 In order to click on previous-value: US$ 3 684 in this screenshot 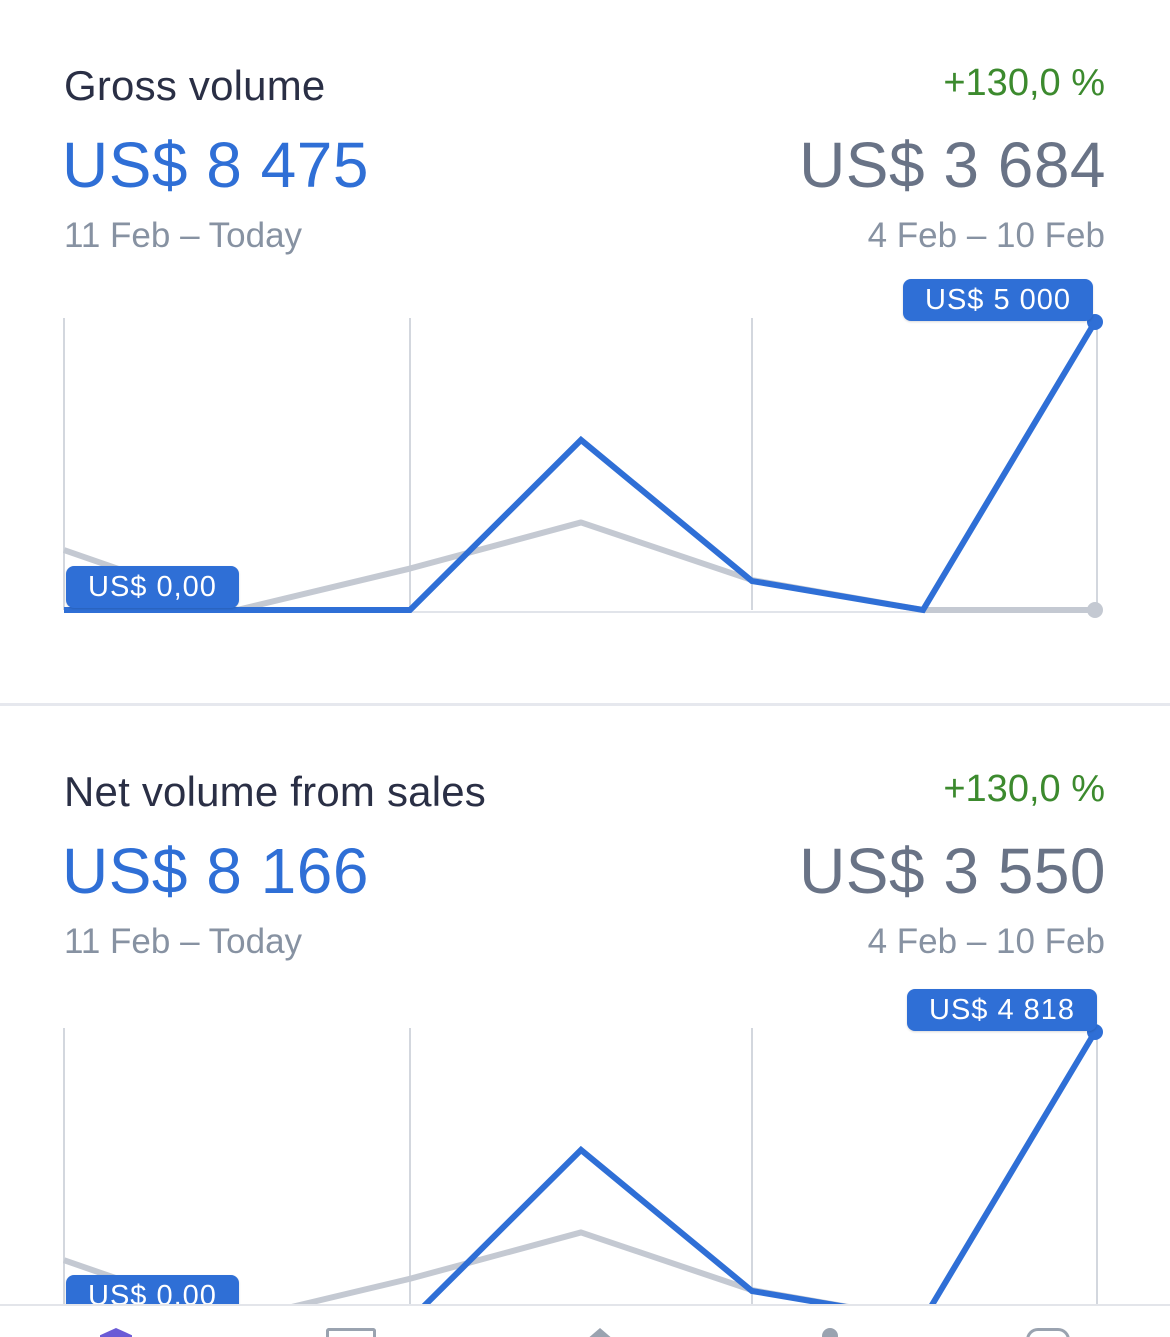, I will do `click(952, 165)`.